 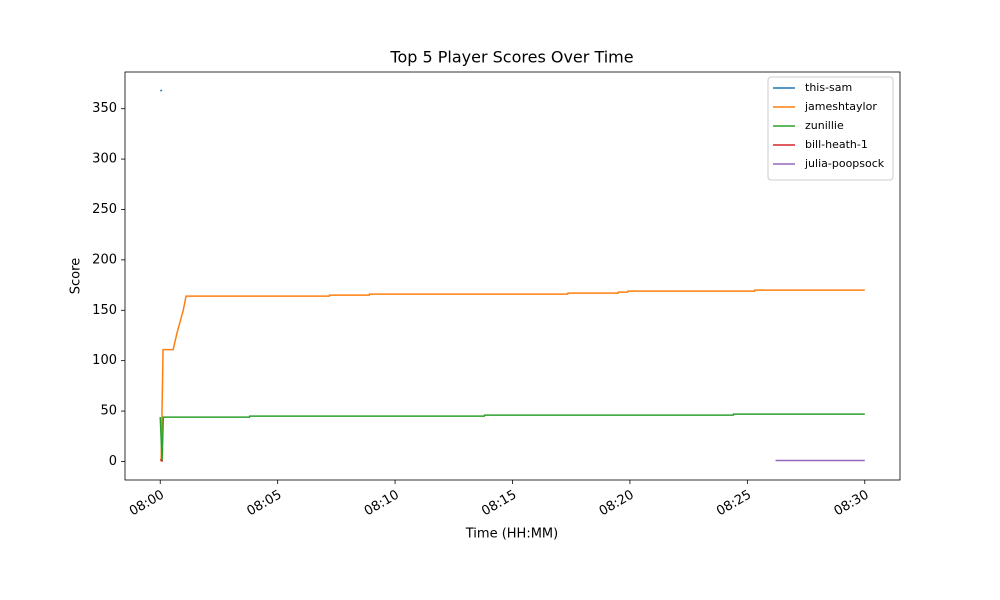 I want to click on chart-title: Top 5 Player Scores Over Time, so click(x=511, y=57).